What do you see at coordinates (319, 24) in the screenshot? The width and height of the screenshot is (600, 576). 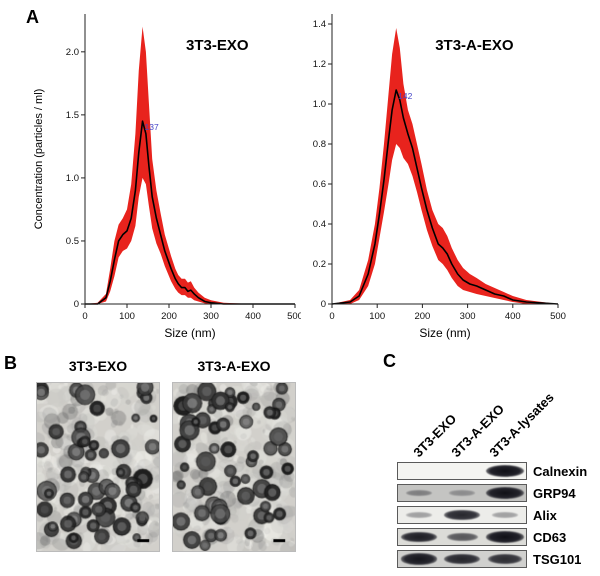 I see `svg-text: 1.4` at bounding box center [319, 24].